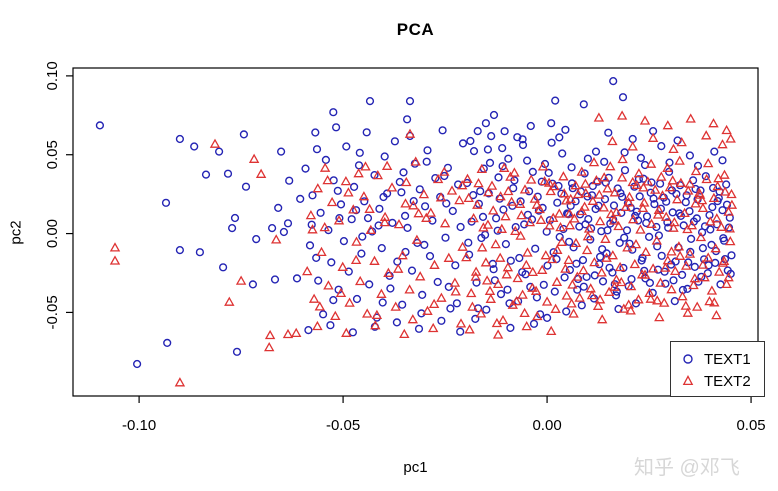 The image size is (778, 491). I want to click on circle-marker-icon, so click(688, 359).